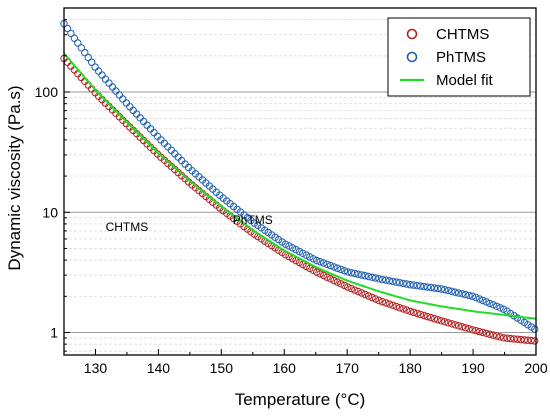  I want to click on legend-entry-chtms: CHTMS, so click(447, 34).